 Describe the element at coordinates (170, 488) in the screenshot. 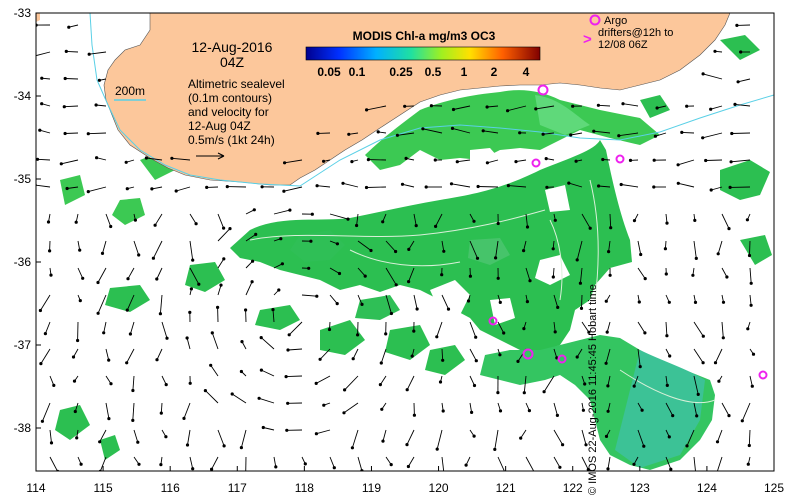

I see `x-tick-label: 116` at that location.